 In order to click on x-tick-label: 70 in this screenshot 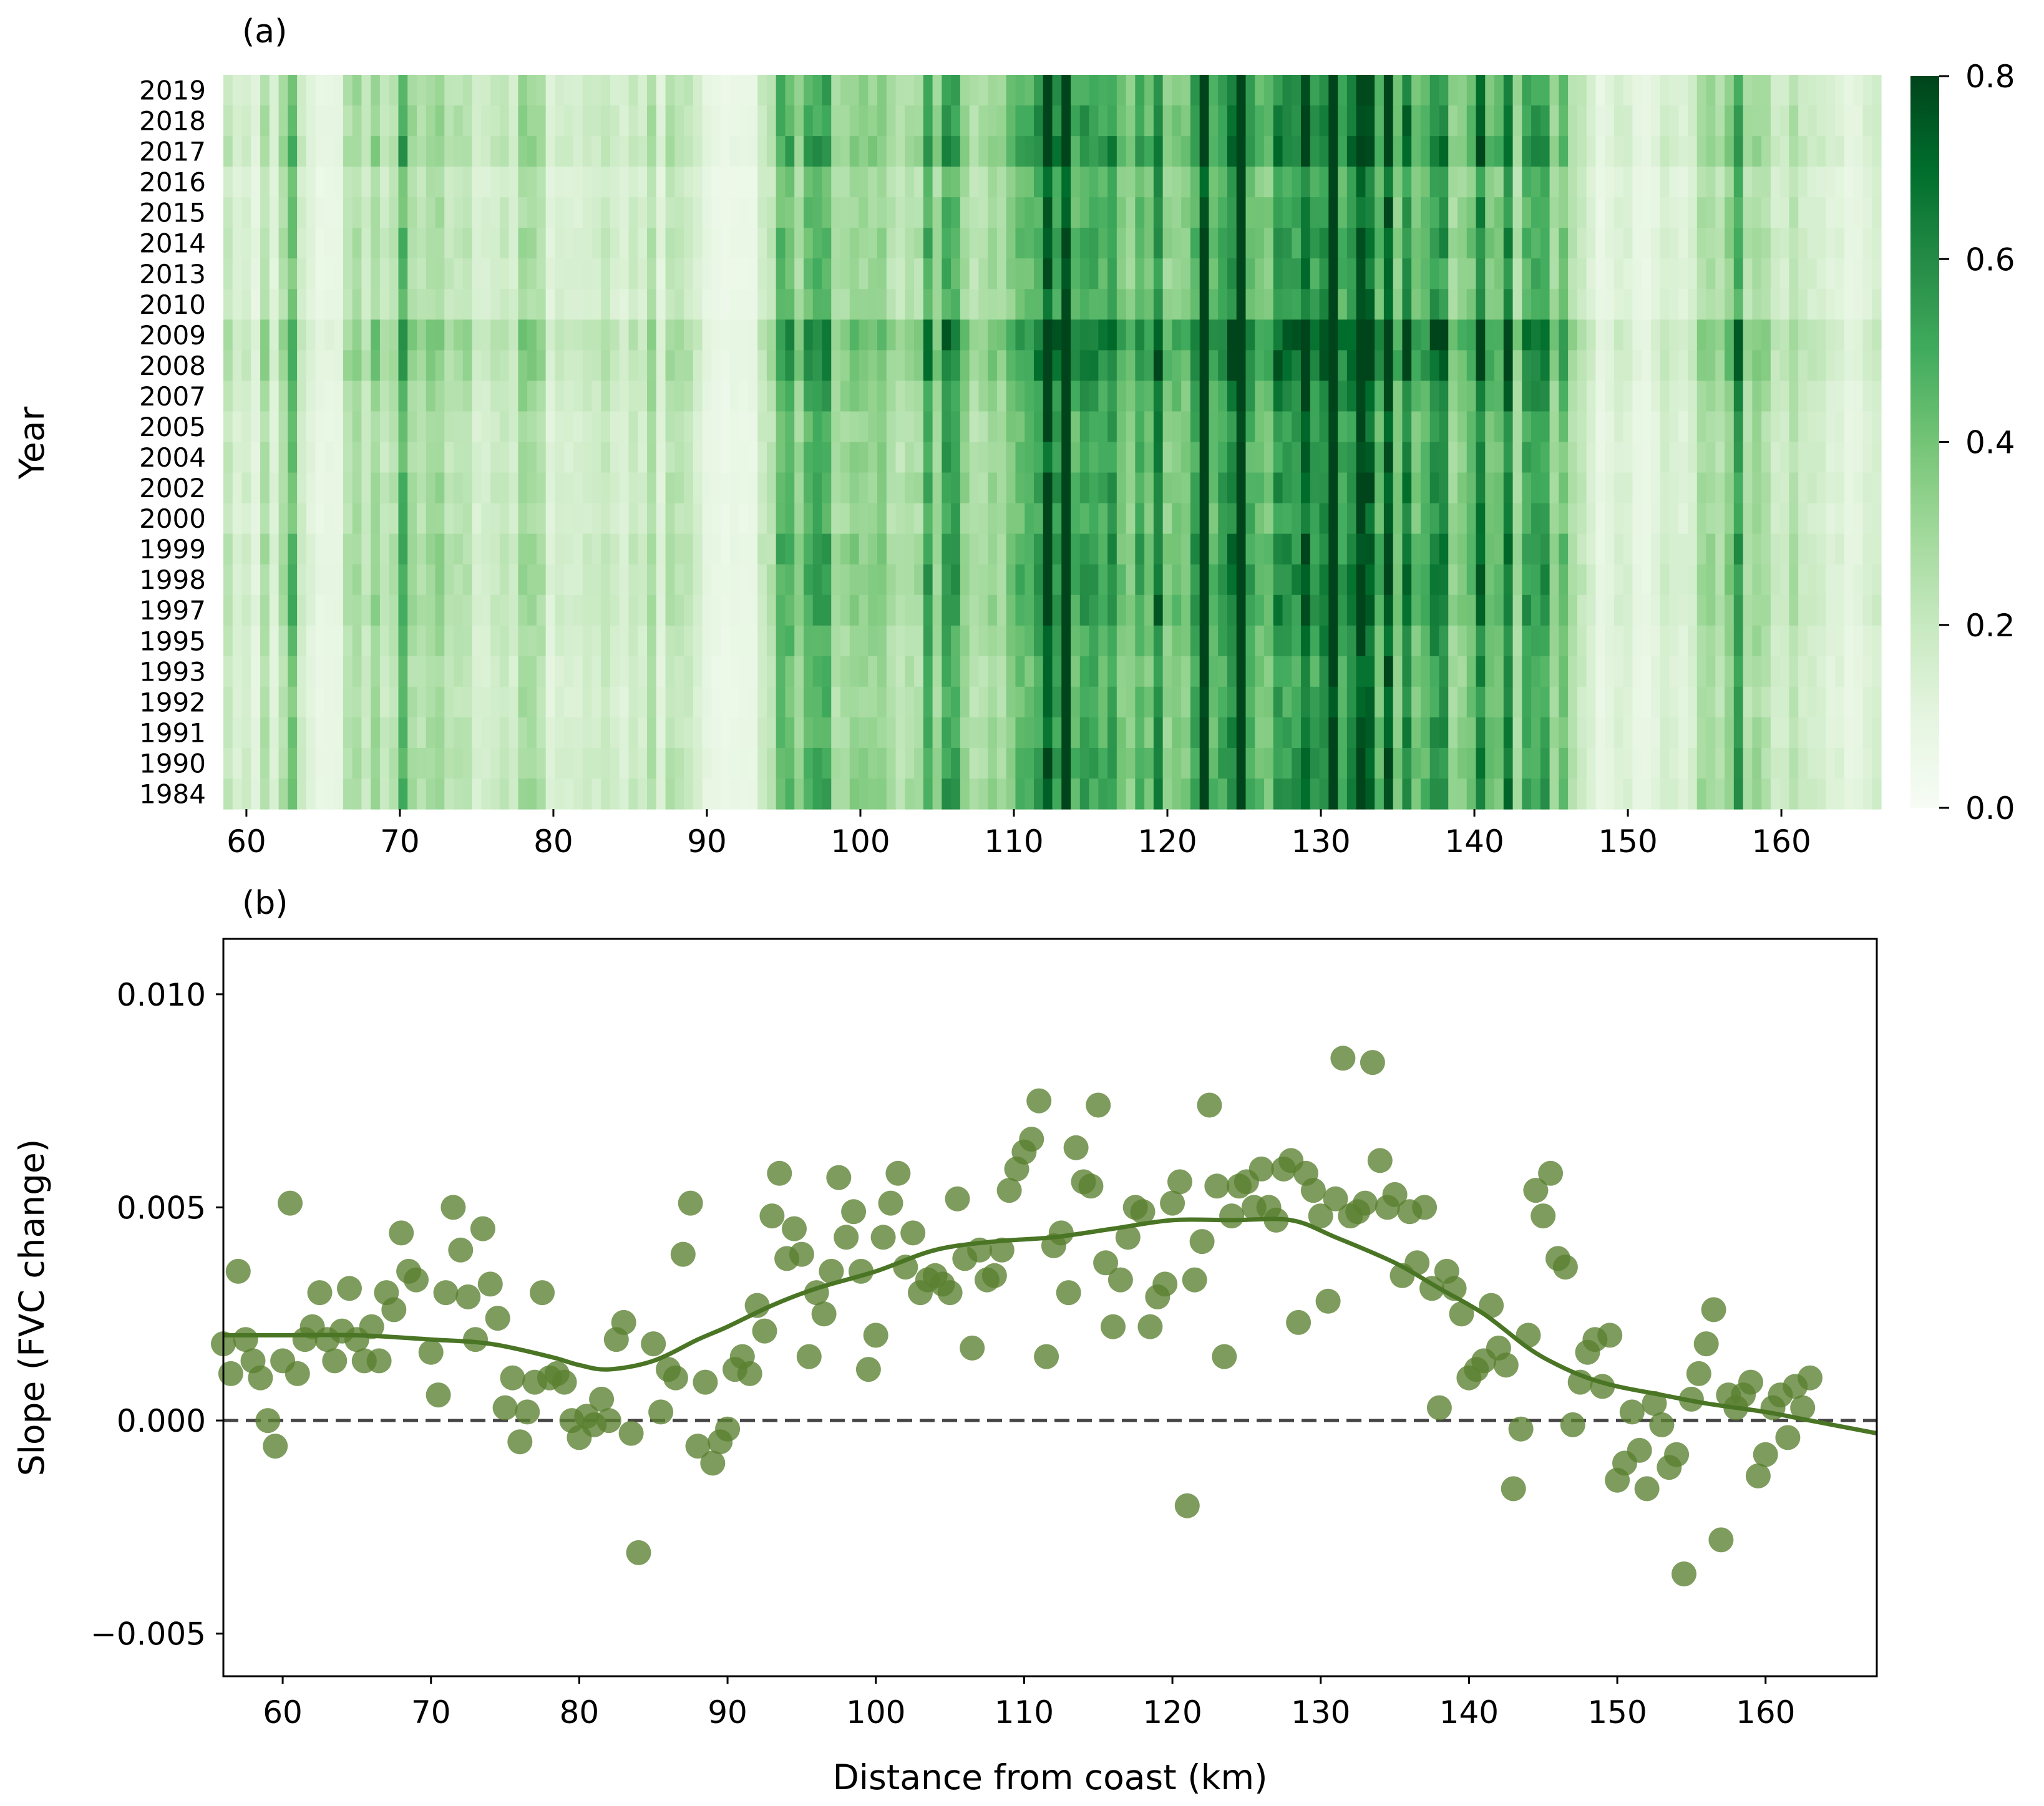, I will do `click(431, 1712)`.